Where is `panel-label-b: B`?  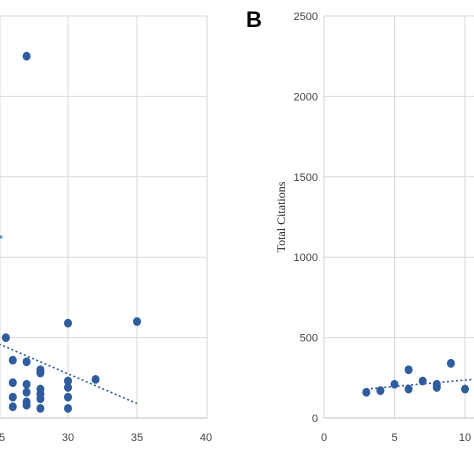
panel-label-b: B is located at coordinates (254, 19).